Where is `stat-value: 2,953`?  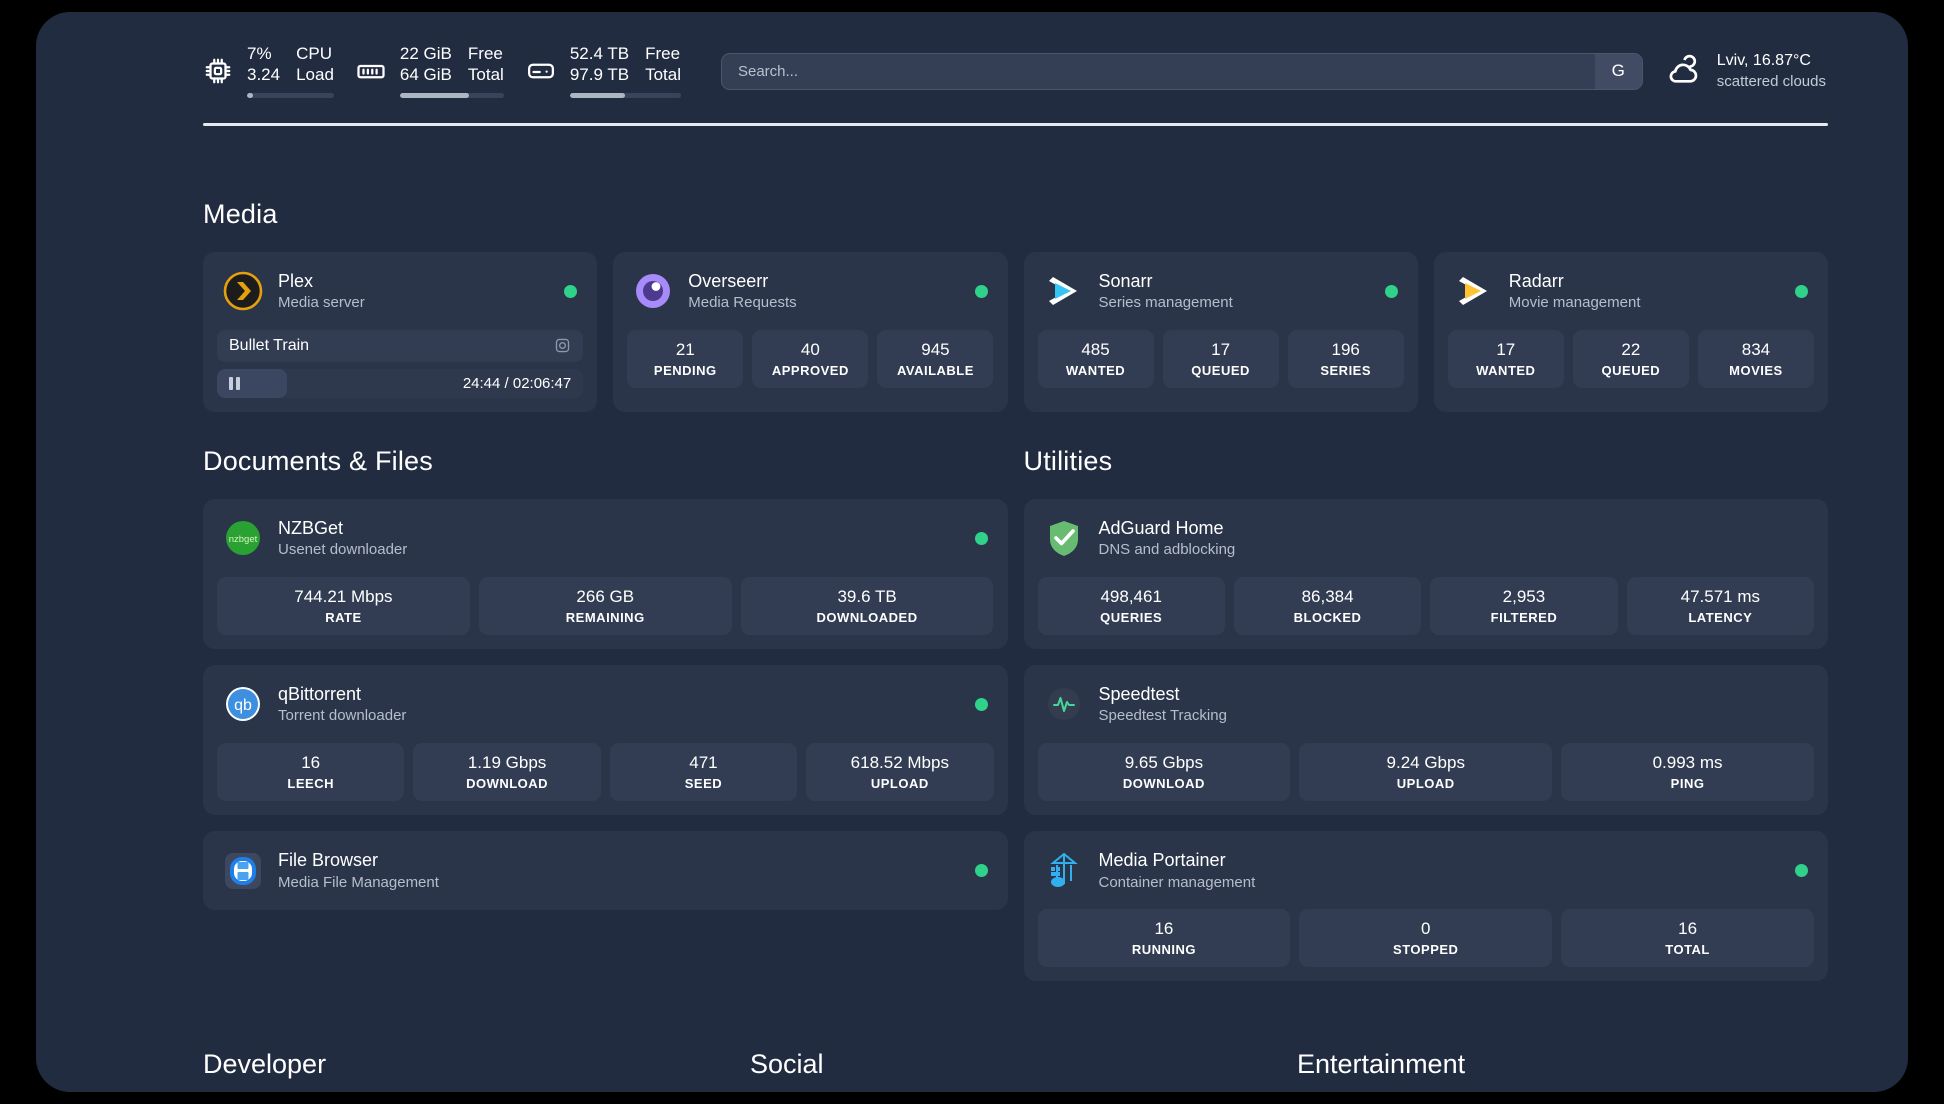 stat-value: 2,953 is located at coordinates (1524, 596).